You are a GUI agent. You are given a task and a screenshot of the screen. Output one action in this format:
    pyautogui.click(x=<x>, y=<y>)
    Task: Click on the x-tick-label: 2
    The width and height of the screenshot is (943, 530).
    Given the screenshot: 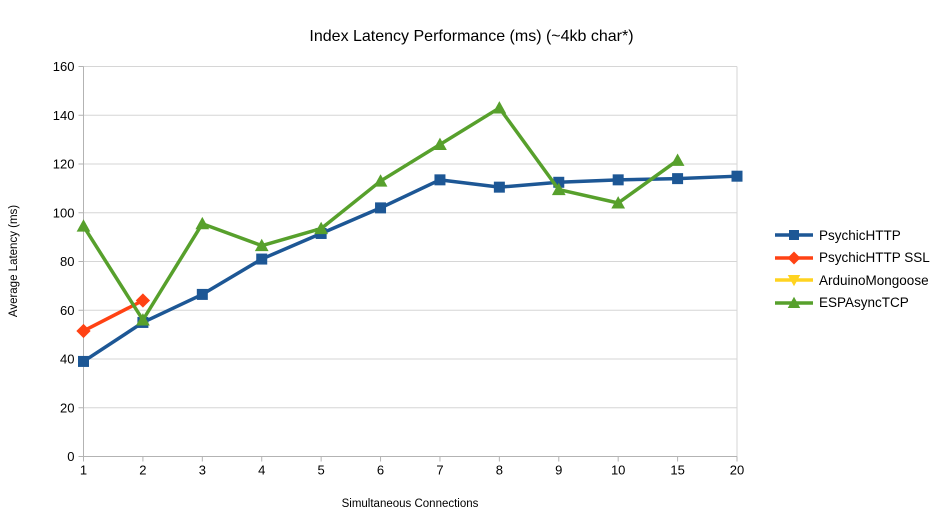 What is the action you would take?
    pyautogui.click(x=142, y=470)
    